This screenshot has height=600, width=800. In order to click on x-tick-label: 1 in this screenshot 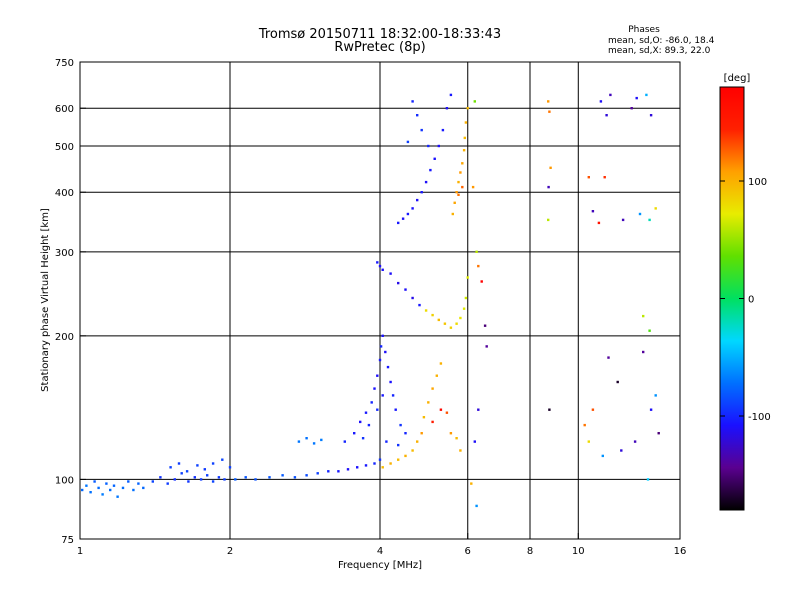, I will do `click(80, 551)`.